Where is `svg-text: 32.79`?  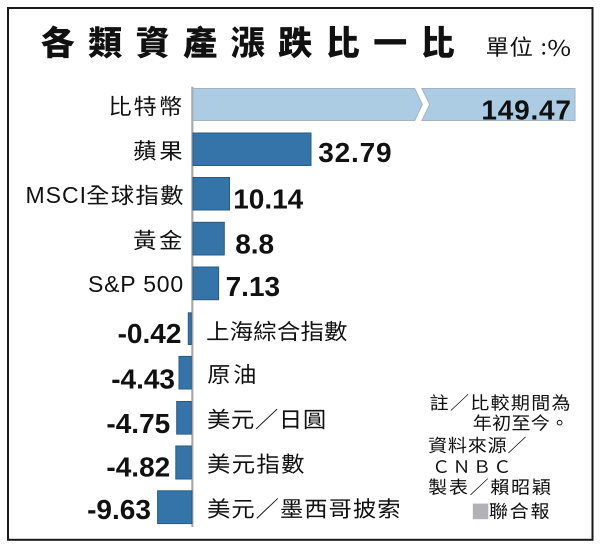
svg-text: 32.79 is located at coordinates (355, 152).